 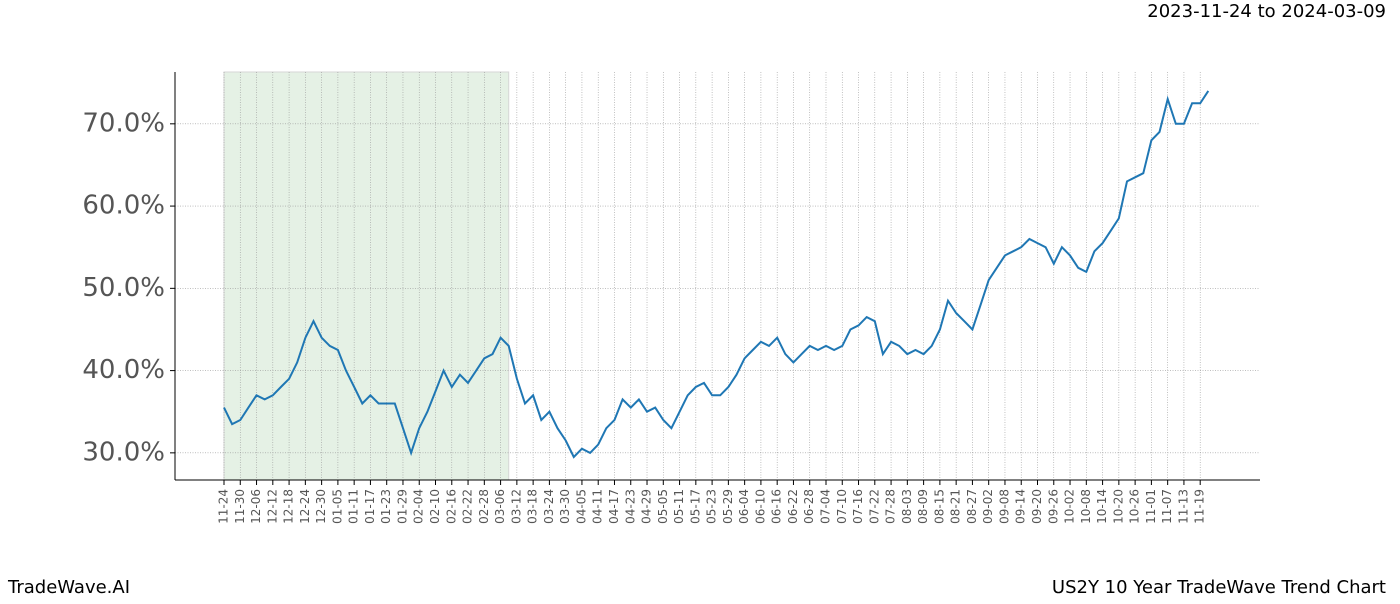 I want to click on x-tick-label: 02-22, so click(x=468, y=506).